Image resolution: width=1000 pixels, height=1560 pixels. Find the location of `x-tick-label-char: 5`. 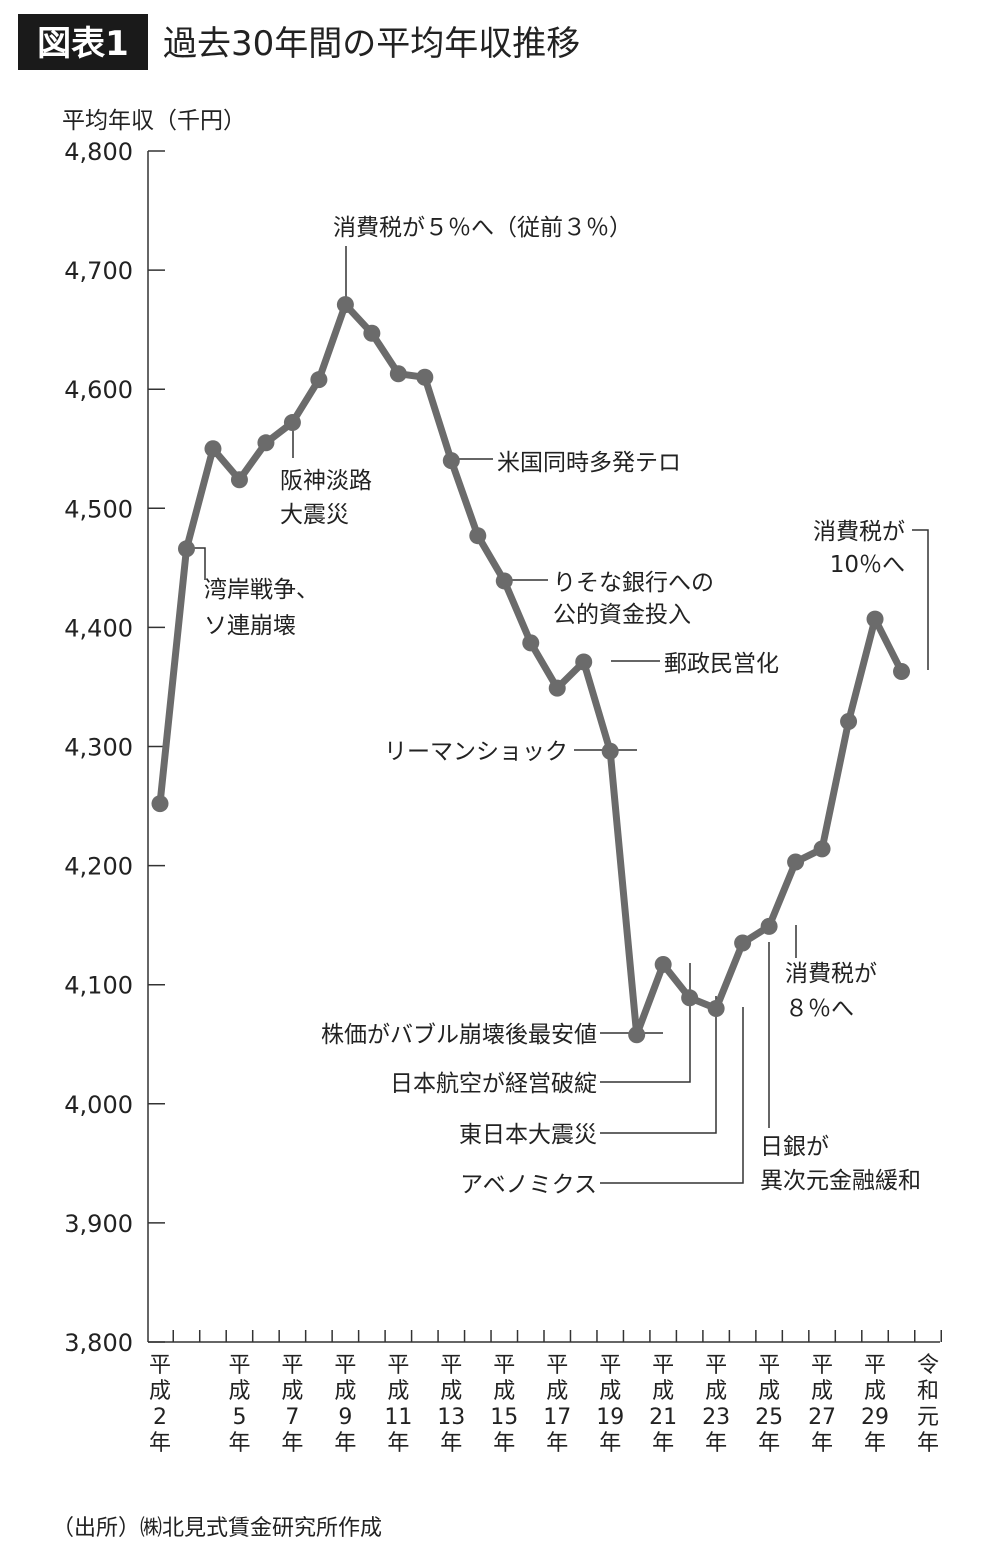

x-tick-label-char: 5 is located at coordinates (239, 1417).